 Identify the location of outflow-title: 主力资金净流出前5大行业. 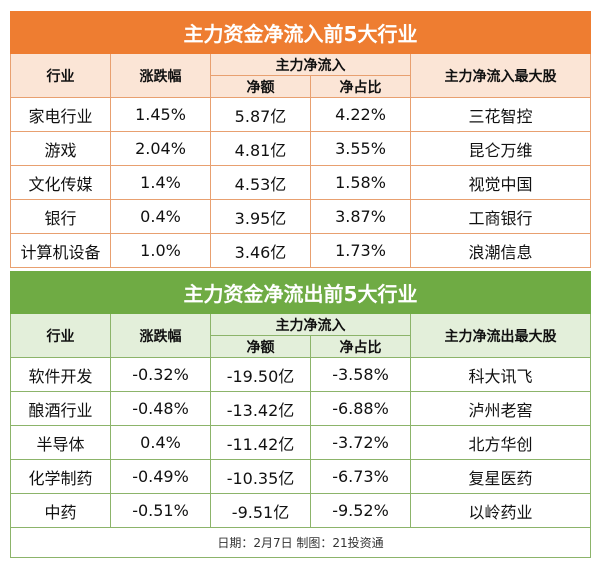
(300, 292).